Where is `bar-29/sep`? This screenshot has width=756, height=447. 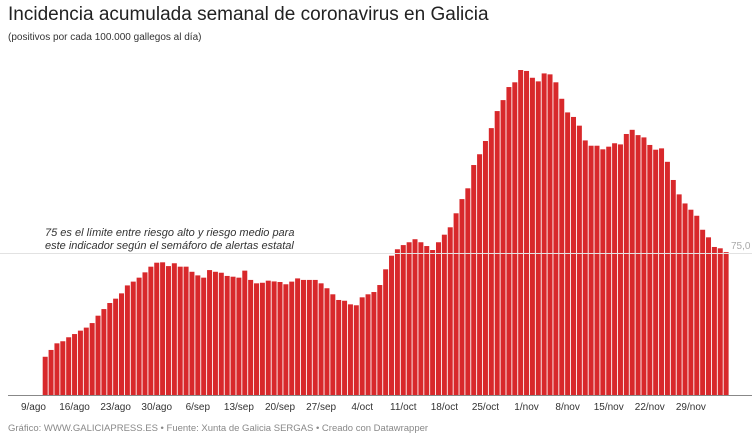 bar-29/sep is located at coordinates (333, 344).